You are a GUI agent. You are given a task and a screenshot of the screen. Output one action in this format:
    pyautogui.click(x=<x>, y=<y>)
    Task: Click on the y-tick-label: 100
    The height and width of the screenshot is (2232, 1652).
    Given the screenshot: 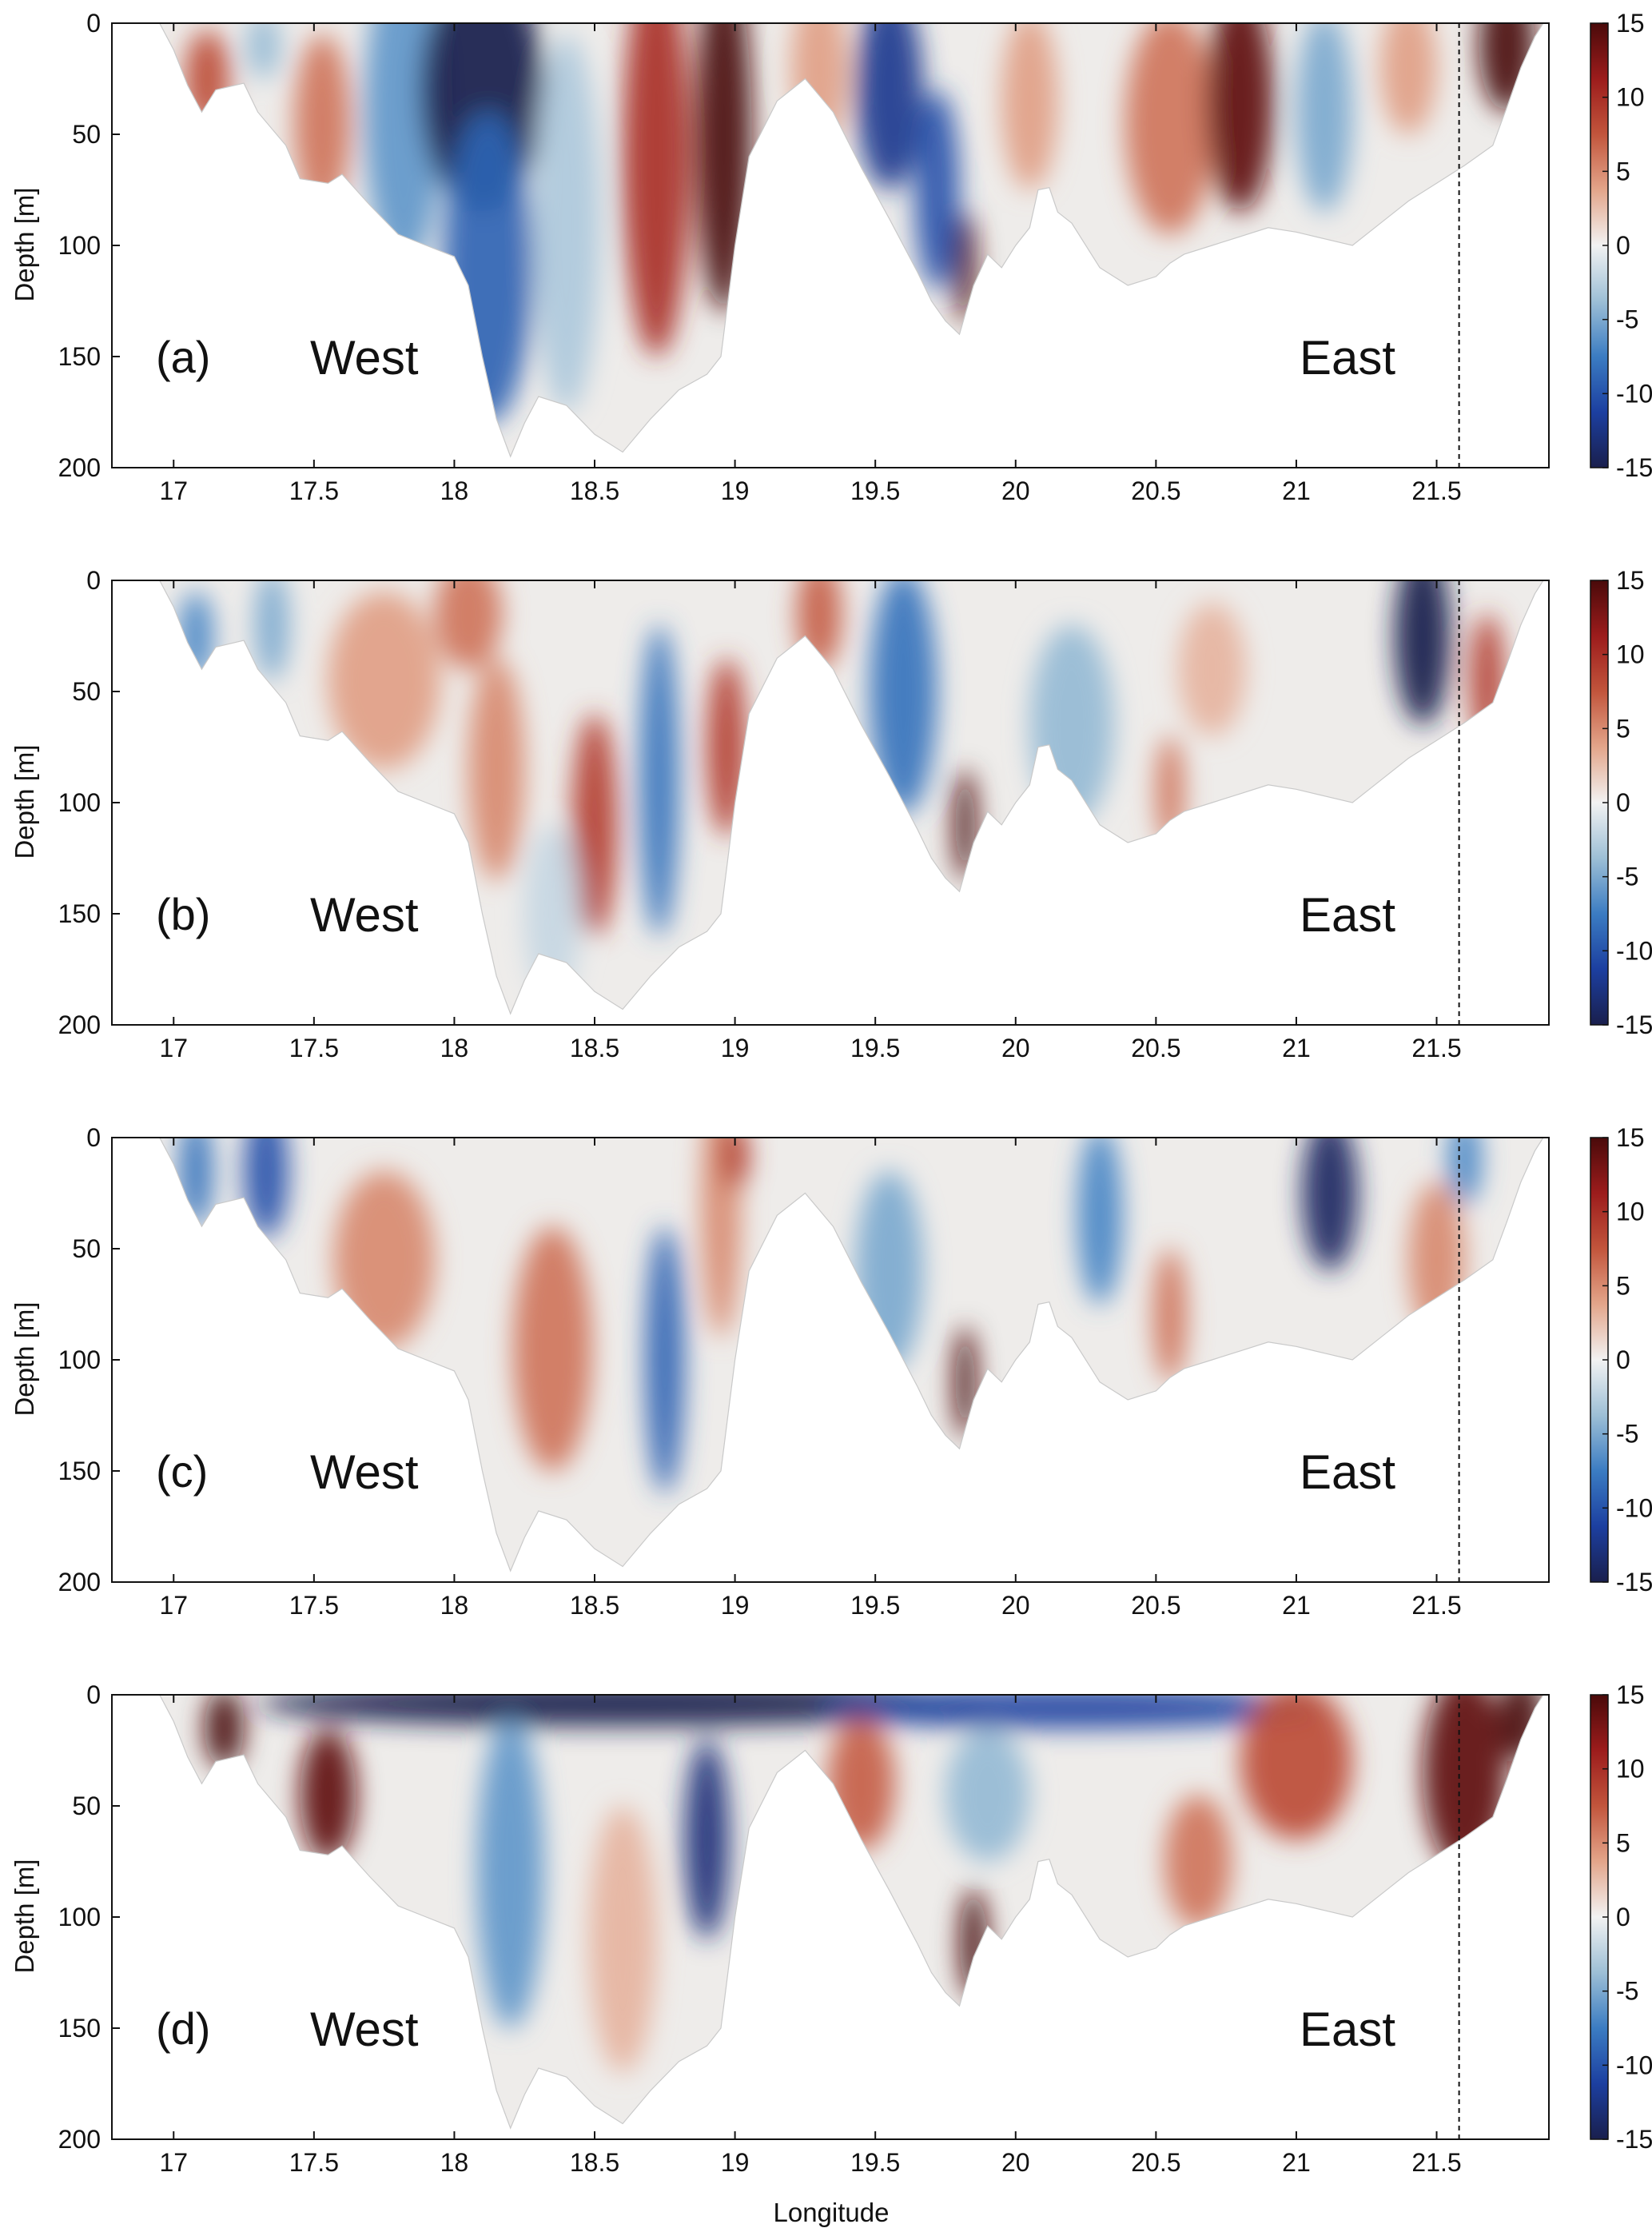 What is the action you would take?
    pyautogui.click(x=79, y=1917)
    